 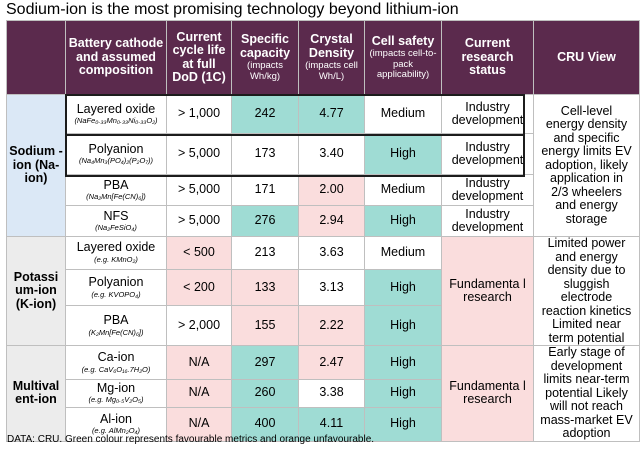 What do you see at coordinates (116, 259) in the screenshot?
I see `cathode-formula: (e.g. KMnO₂)` at bounding box center [116, 259].